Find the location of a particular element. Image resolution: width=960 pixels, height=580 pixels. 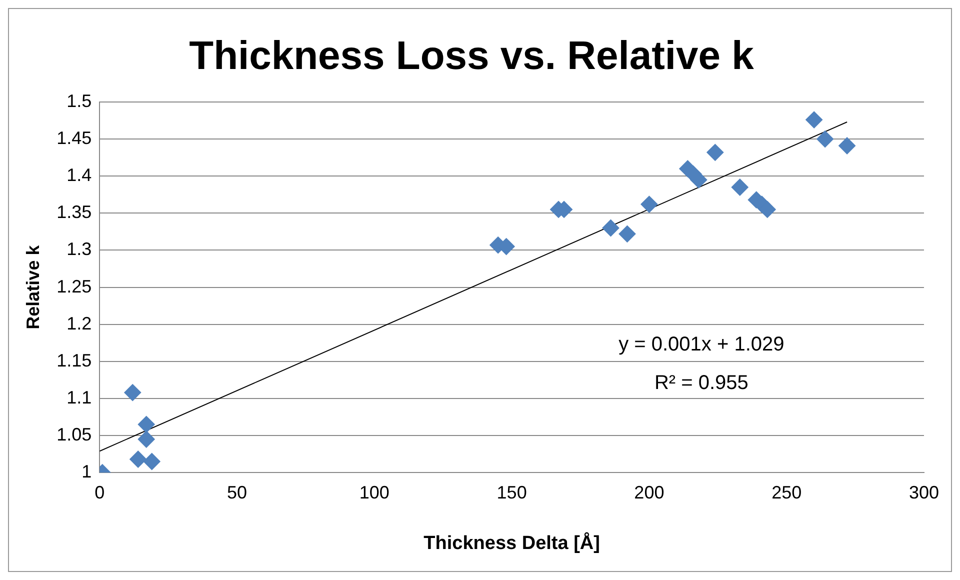

y-tick-label: 1.4 is located at coordinates (79, 175).